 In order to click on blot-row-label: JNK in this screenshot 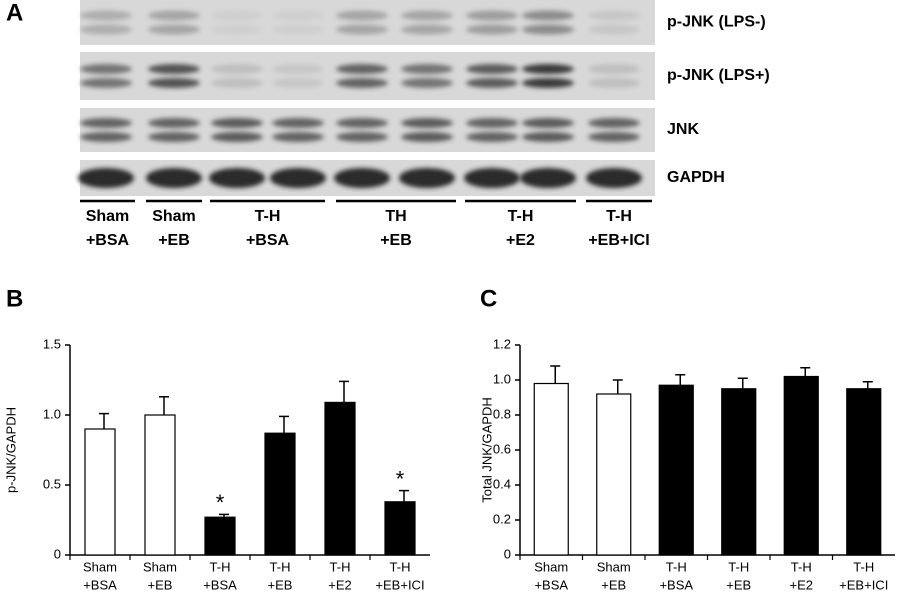, I will do `click(683, 129)`.